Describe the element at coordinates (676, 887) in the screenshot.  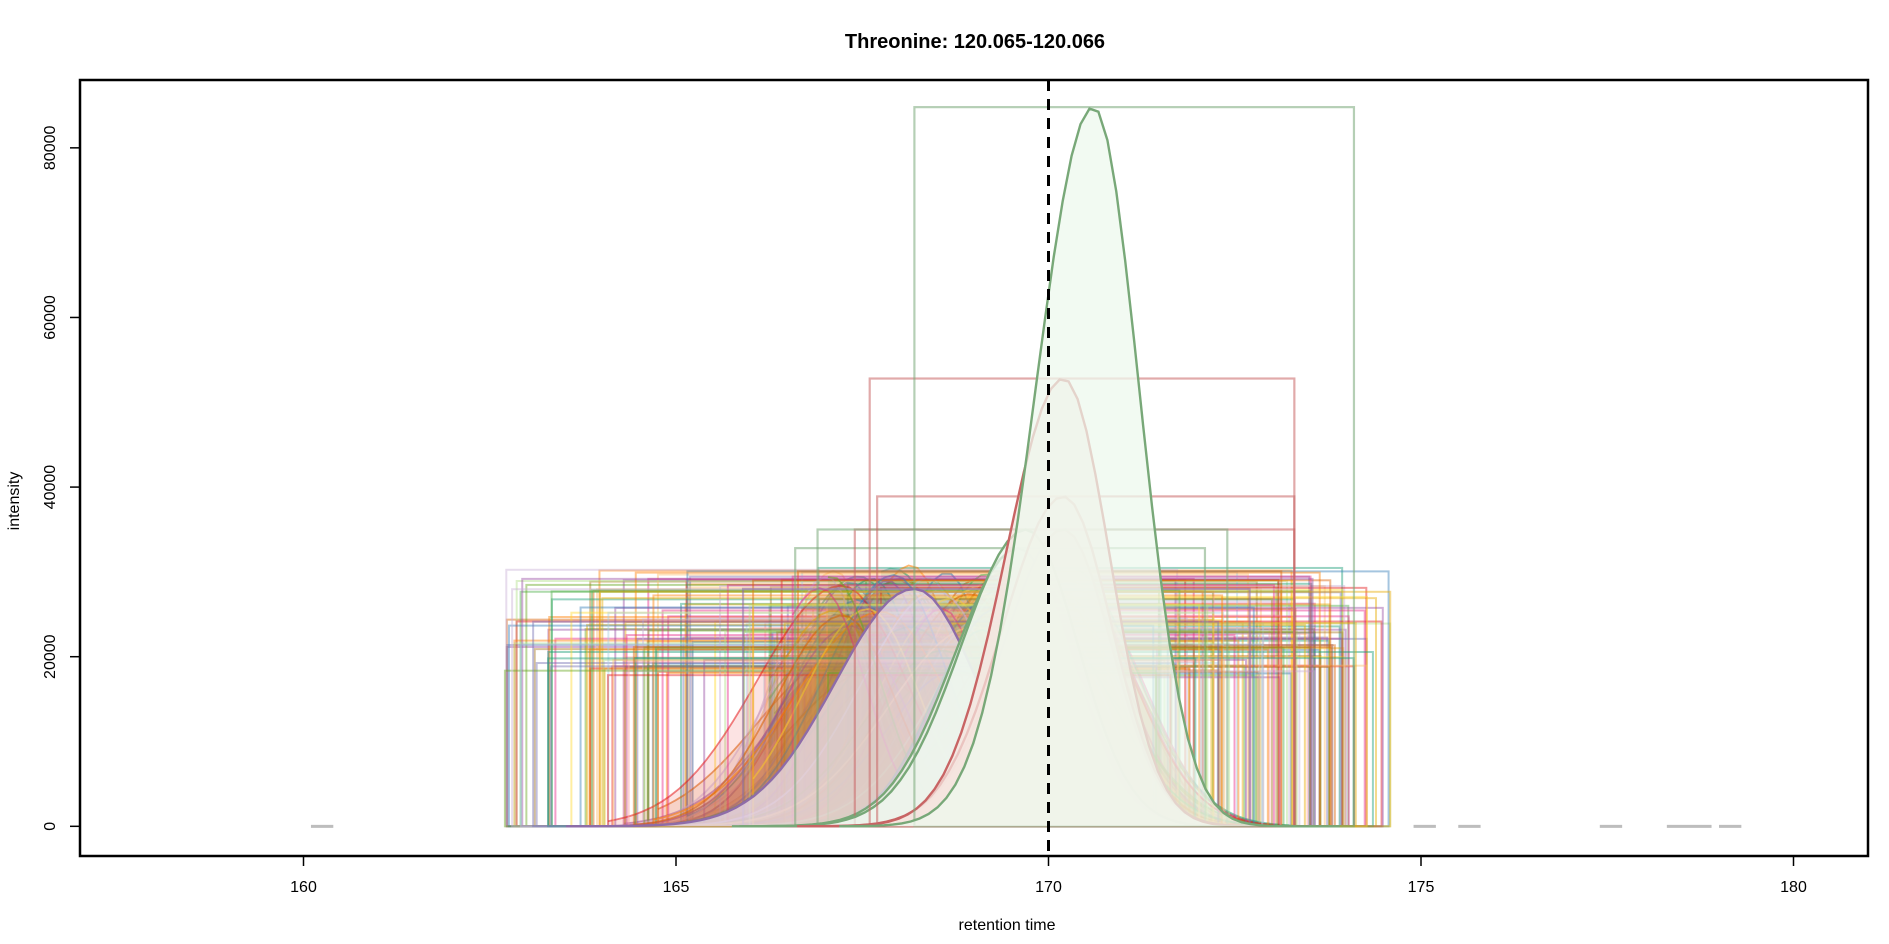
I see `x-tick-label: 165` at that location.